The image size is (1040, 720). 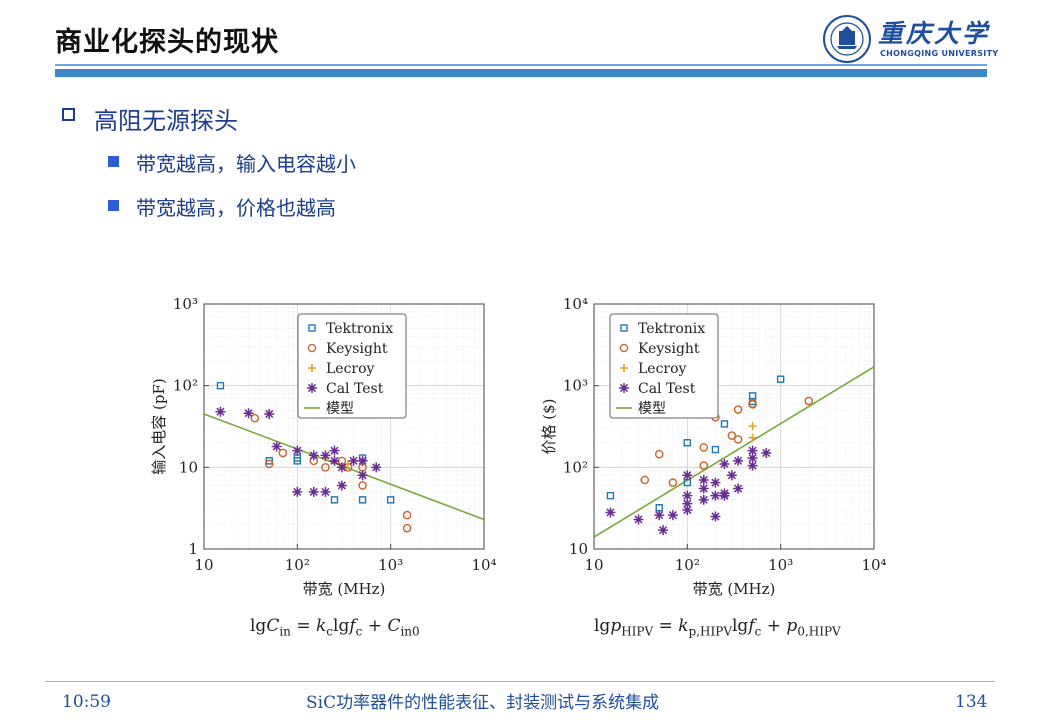 I want to click on footer-time: 10:59, so click(x=86, y=702).